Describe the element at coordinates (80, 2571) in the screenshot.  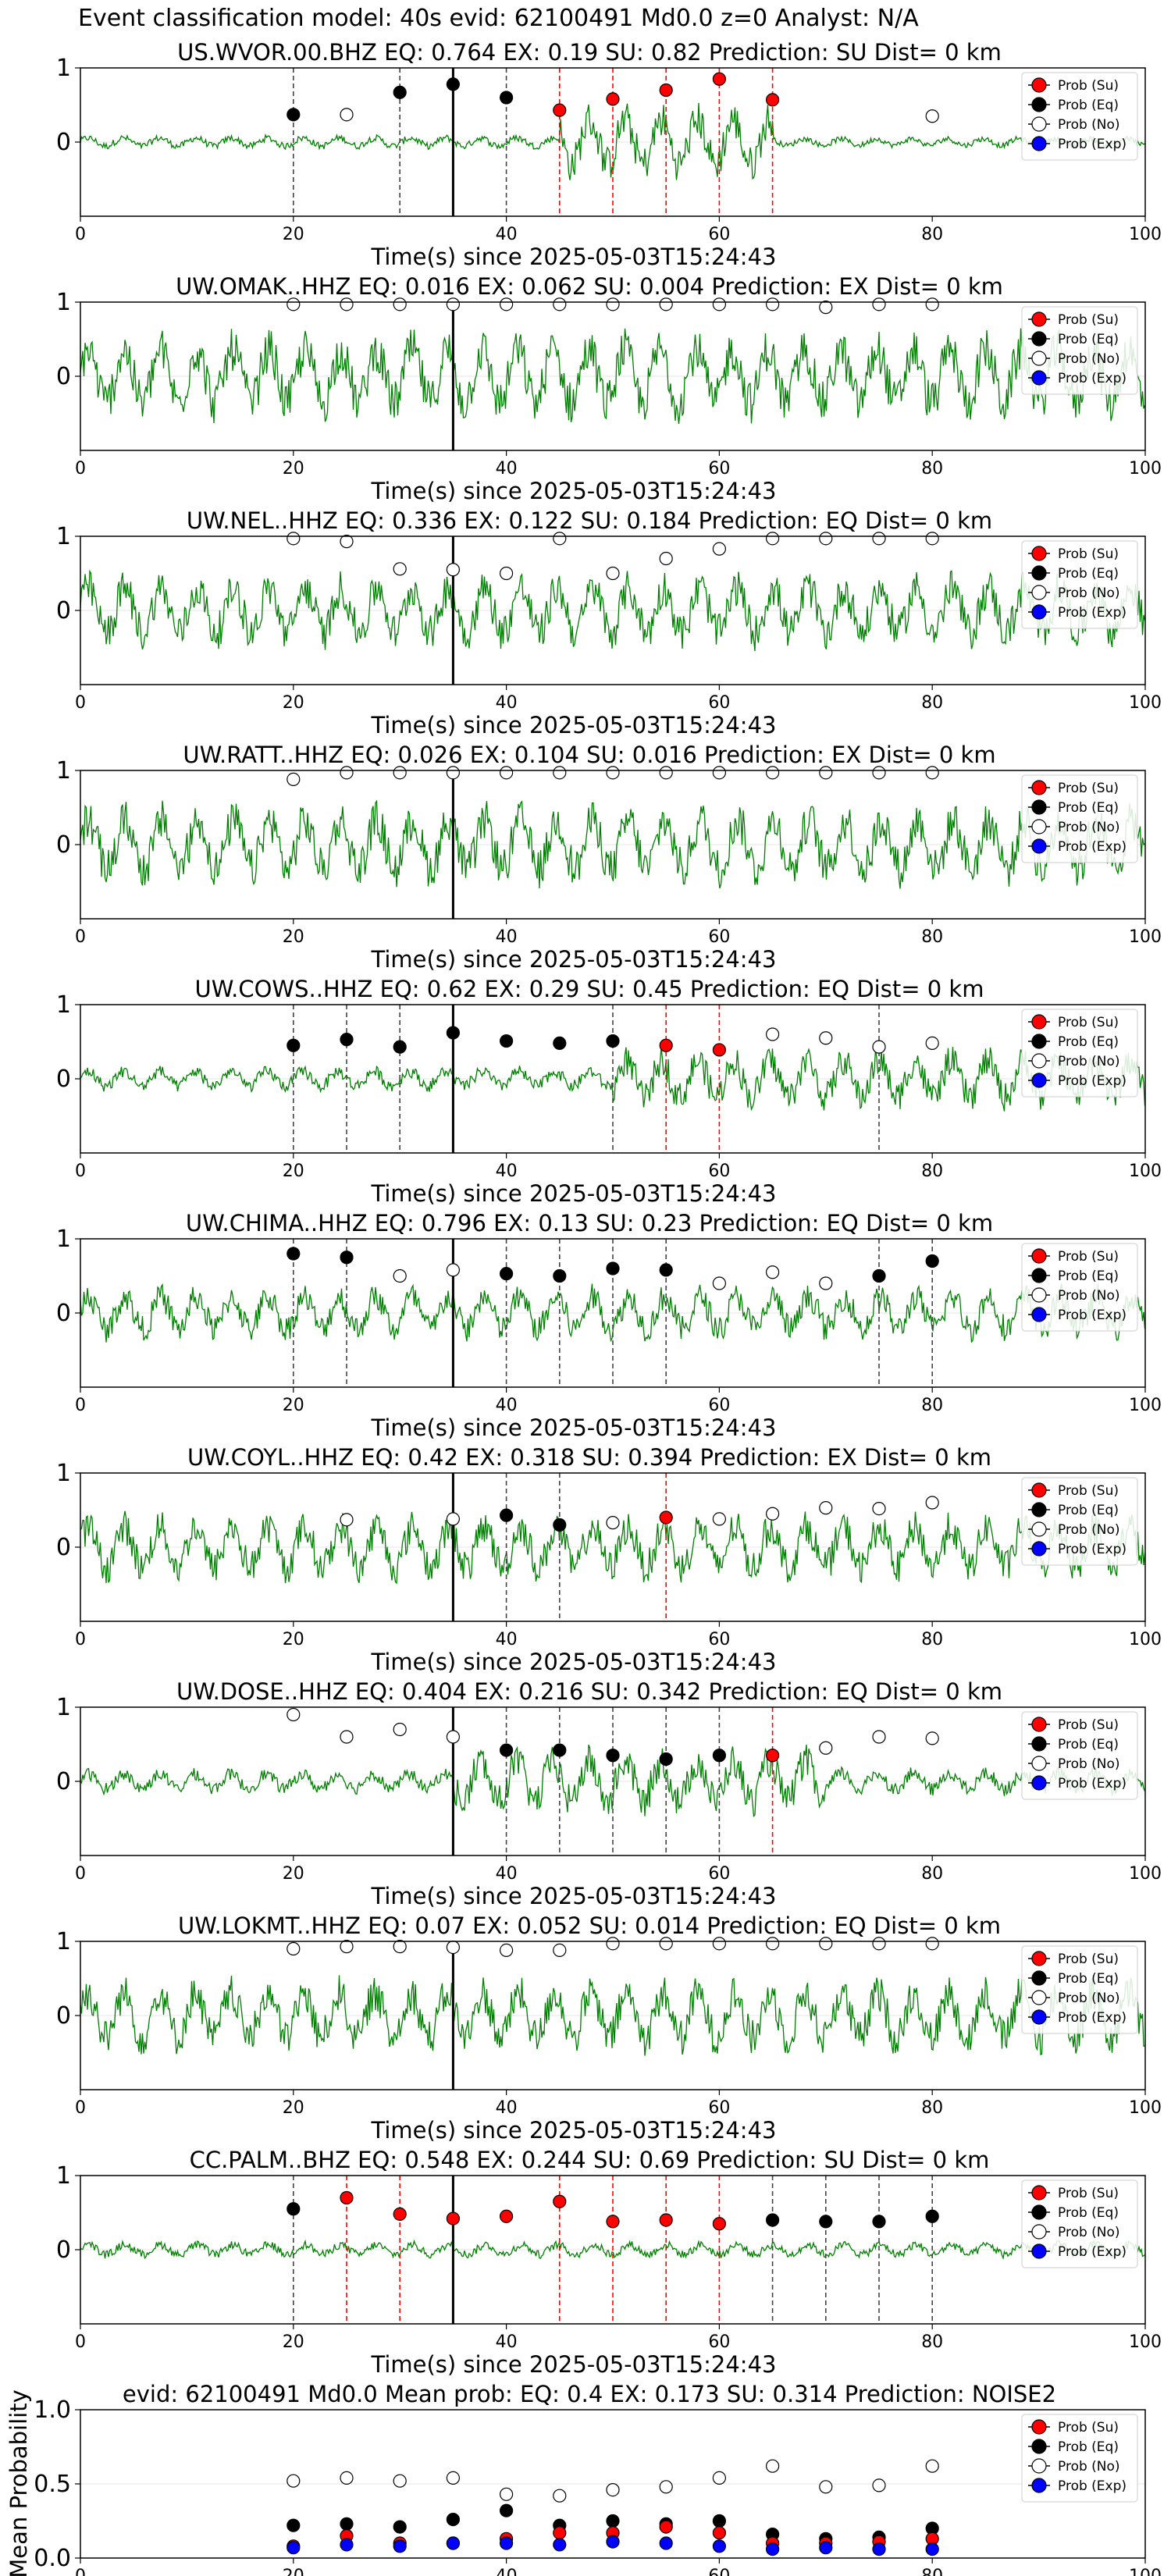
I see `x-tick-label: 0` at that location.